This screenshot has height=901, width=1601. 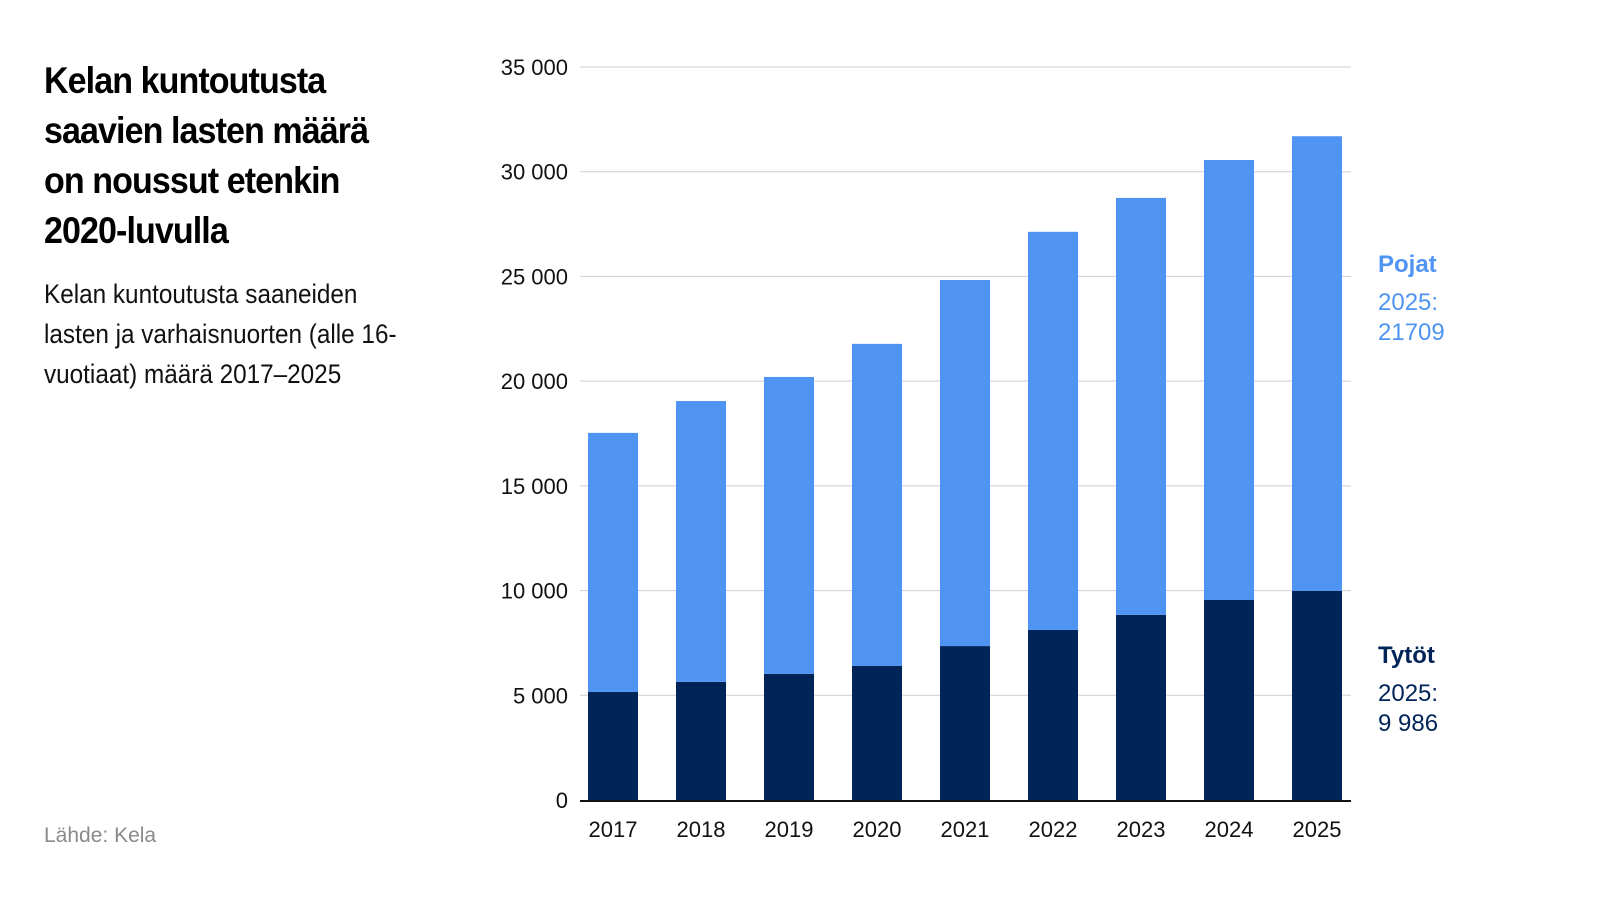 What do you see at coordinates (613, 829) in the screenshot?
I see `x-tick-label: 2017` at bounding box center [613, 829].